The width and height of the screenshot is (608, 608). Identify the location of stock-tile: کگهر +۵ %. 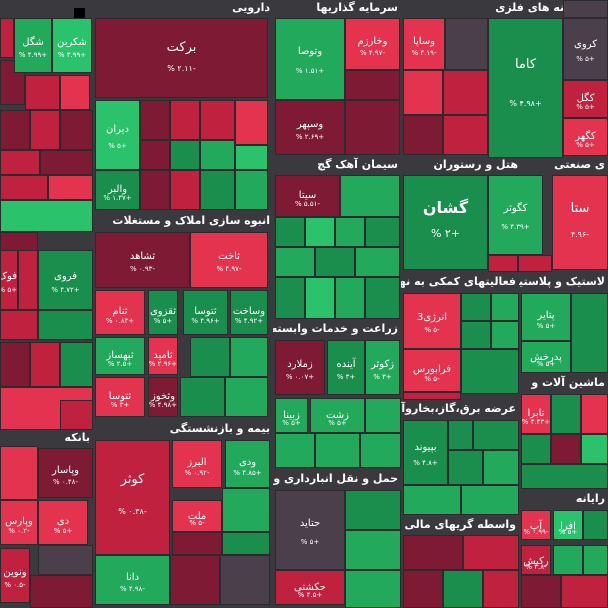
(585, 137).